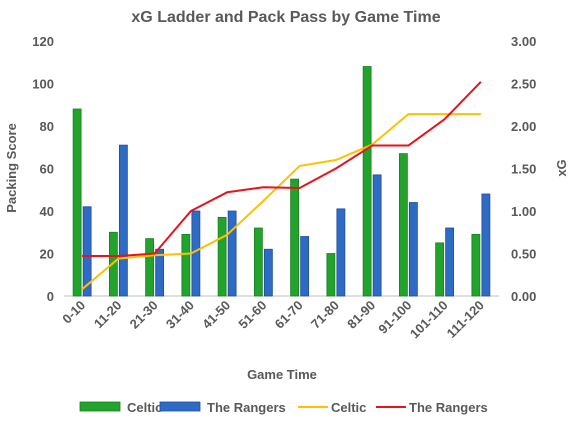 The width and height of the screenshot is (573, 425). I want to click on x-axis-label: Game Time, so click(282, 374).